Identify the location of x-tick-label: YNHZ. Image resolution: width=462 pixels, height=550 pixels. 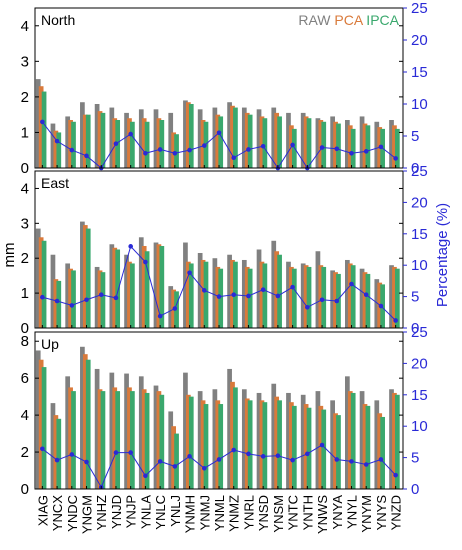
(101, 512).